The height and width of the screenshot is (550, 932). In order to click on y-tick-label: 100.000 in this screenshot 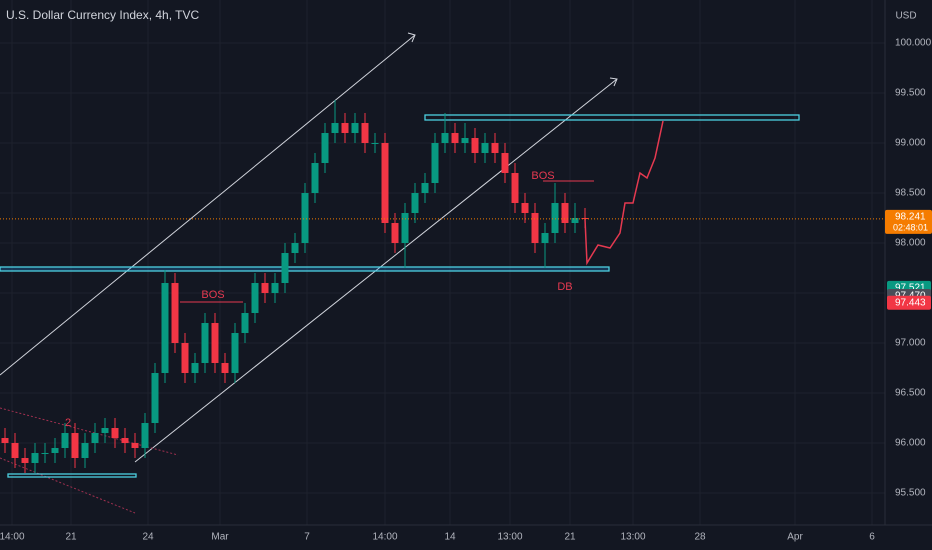, I will do `click(913, 43)`.